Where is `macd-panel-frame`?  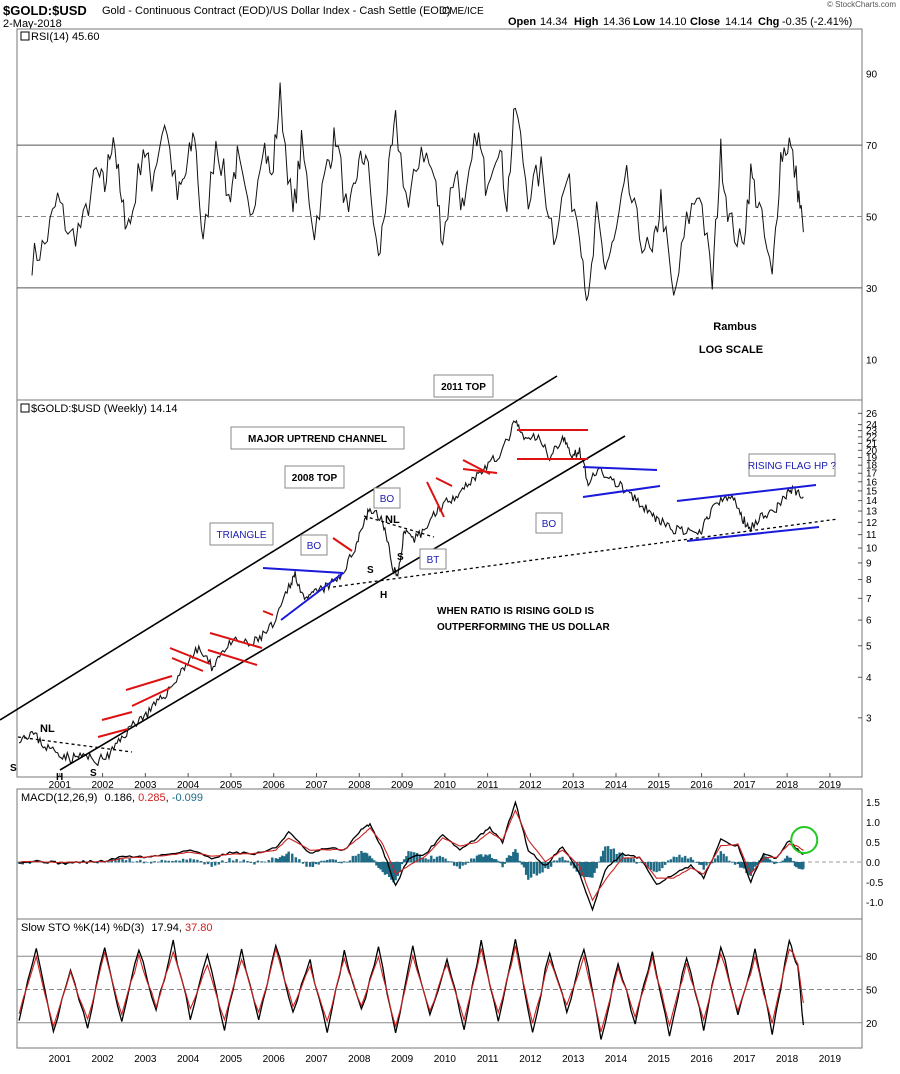 macd-panel-frame is located at coordinates (439, 854).